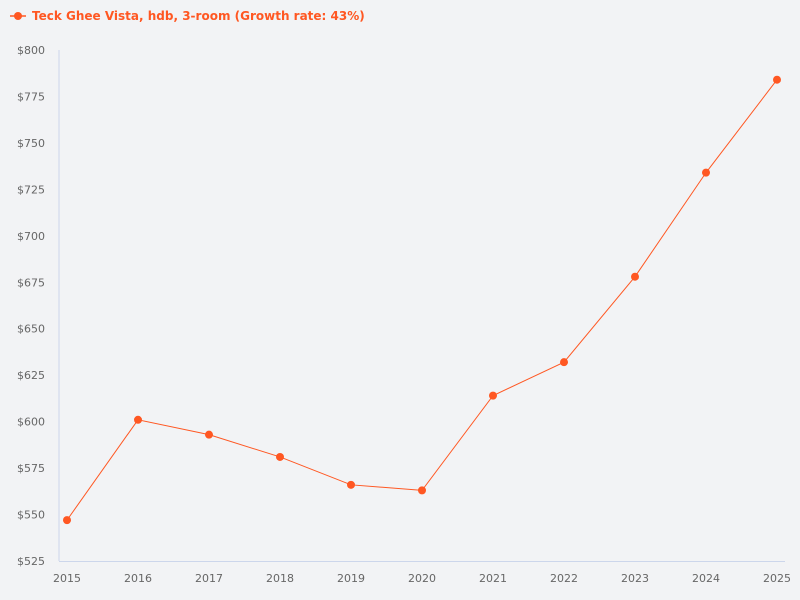  What do you see at coordinates (31, 375) in the screenshot?
I see `y-tick-label: $625` at bounding box center [31, 375].